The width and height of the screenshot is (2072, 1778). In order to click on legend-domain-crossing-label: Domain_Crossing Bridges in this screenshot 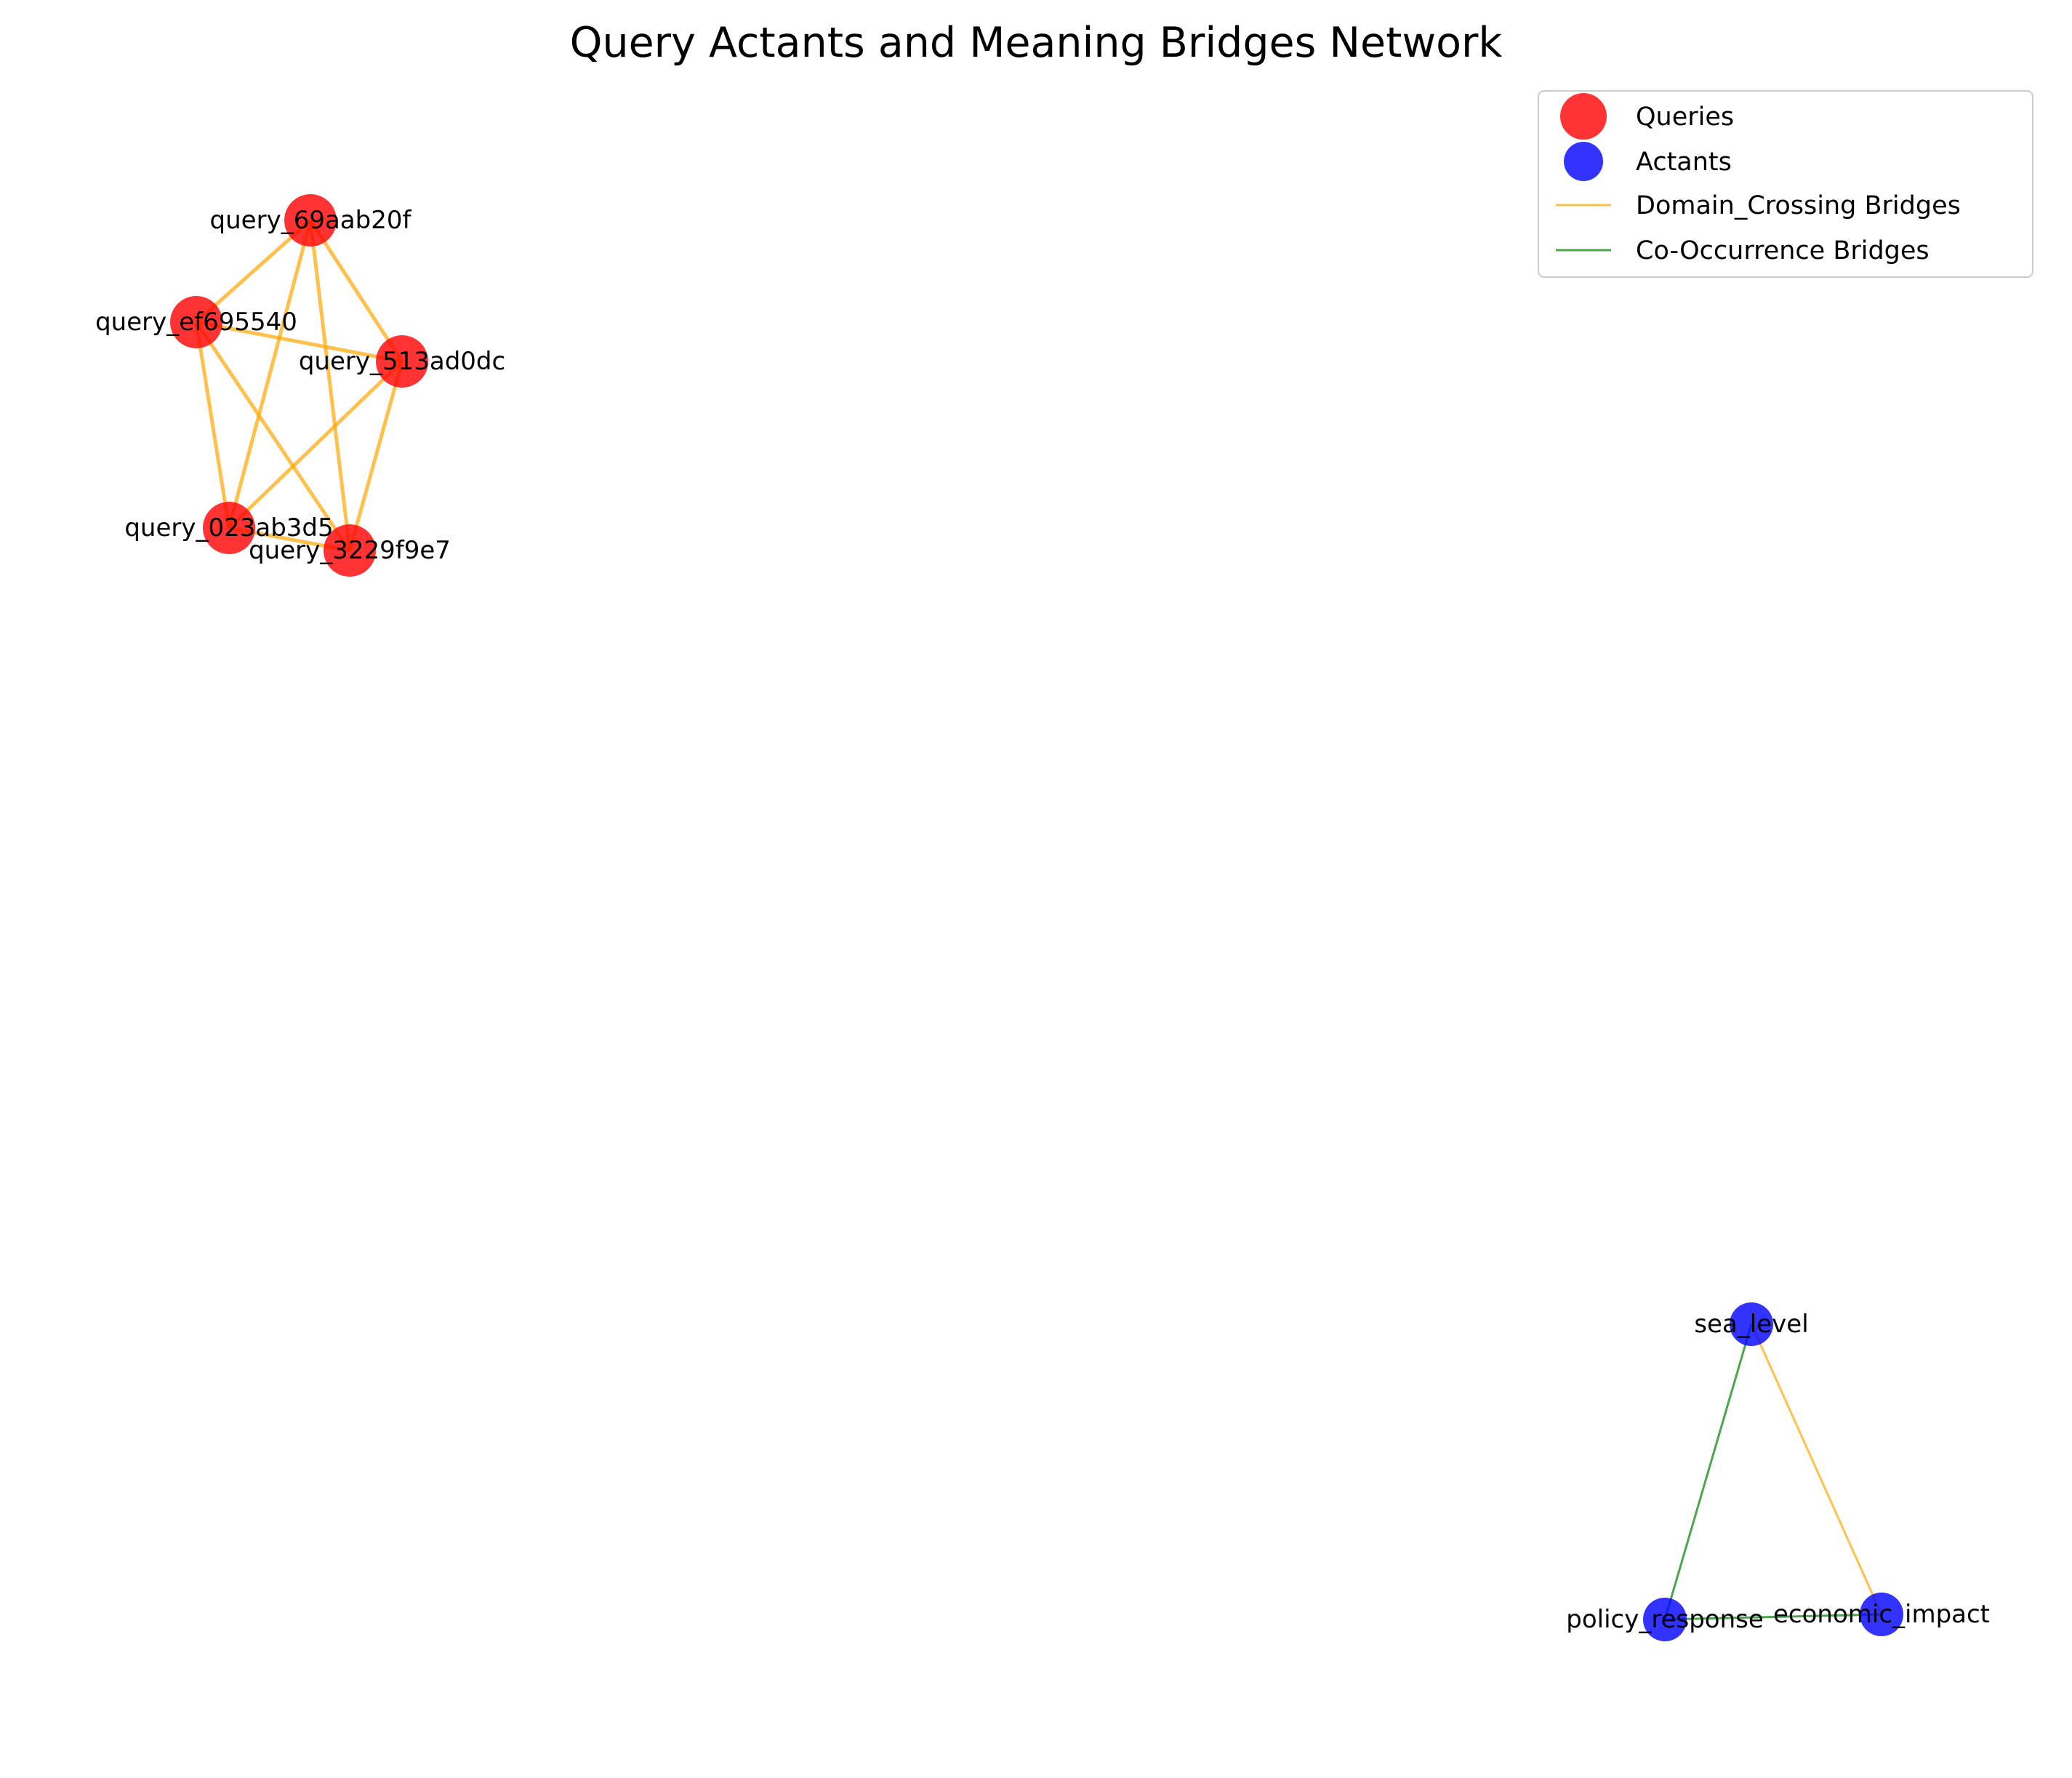, I will do `click(1798, 205)`.